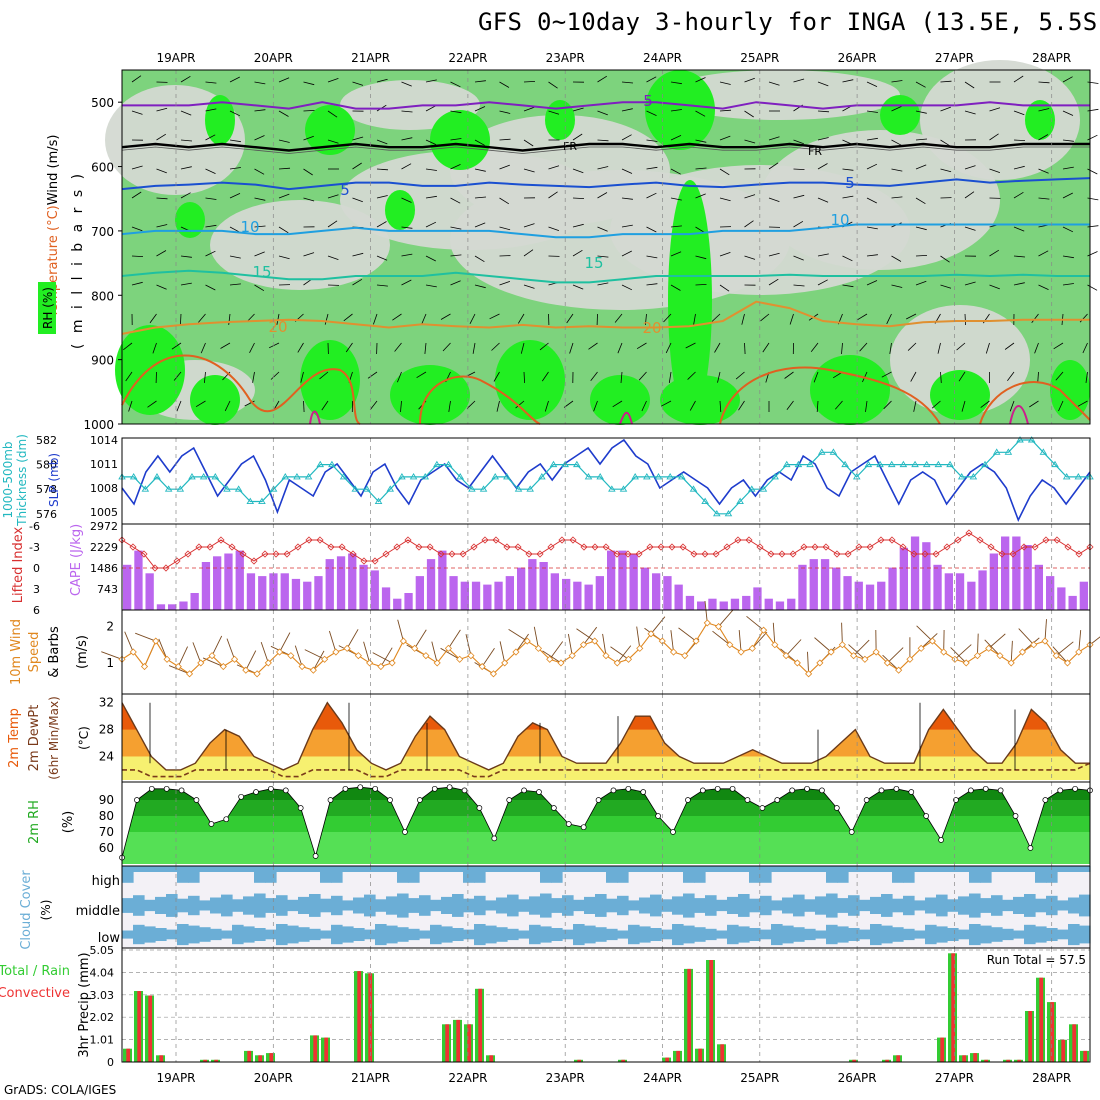  Describe the element at coordinates (98, 911) in the screenshot. I see `cloud-row-label: middle` at that location.